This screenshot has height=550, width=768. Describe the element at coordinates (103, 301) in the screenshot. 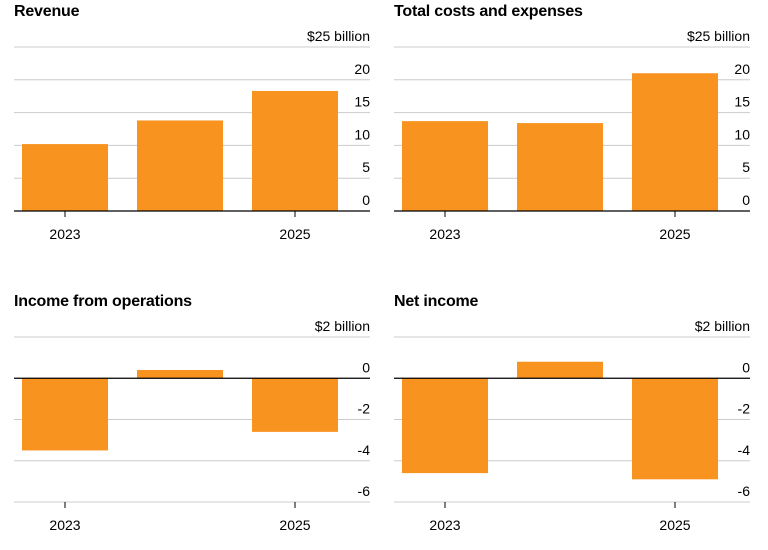

I see `chart-title: Income from operations` at that location.